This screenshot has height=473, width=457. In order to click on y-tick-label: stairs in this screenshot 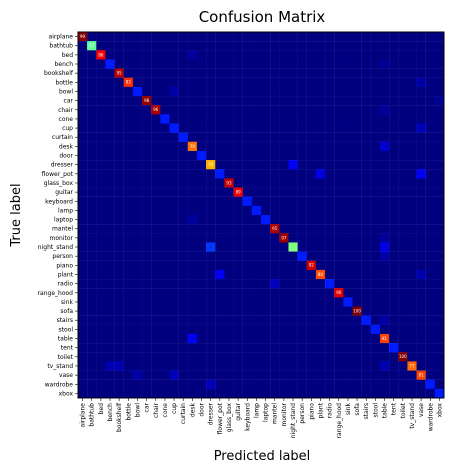, I will do `click(65, 320)`.